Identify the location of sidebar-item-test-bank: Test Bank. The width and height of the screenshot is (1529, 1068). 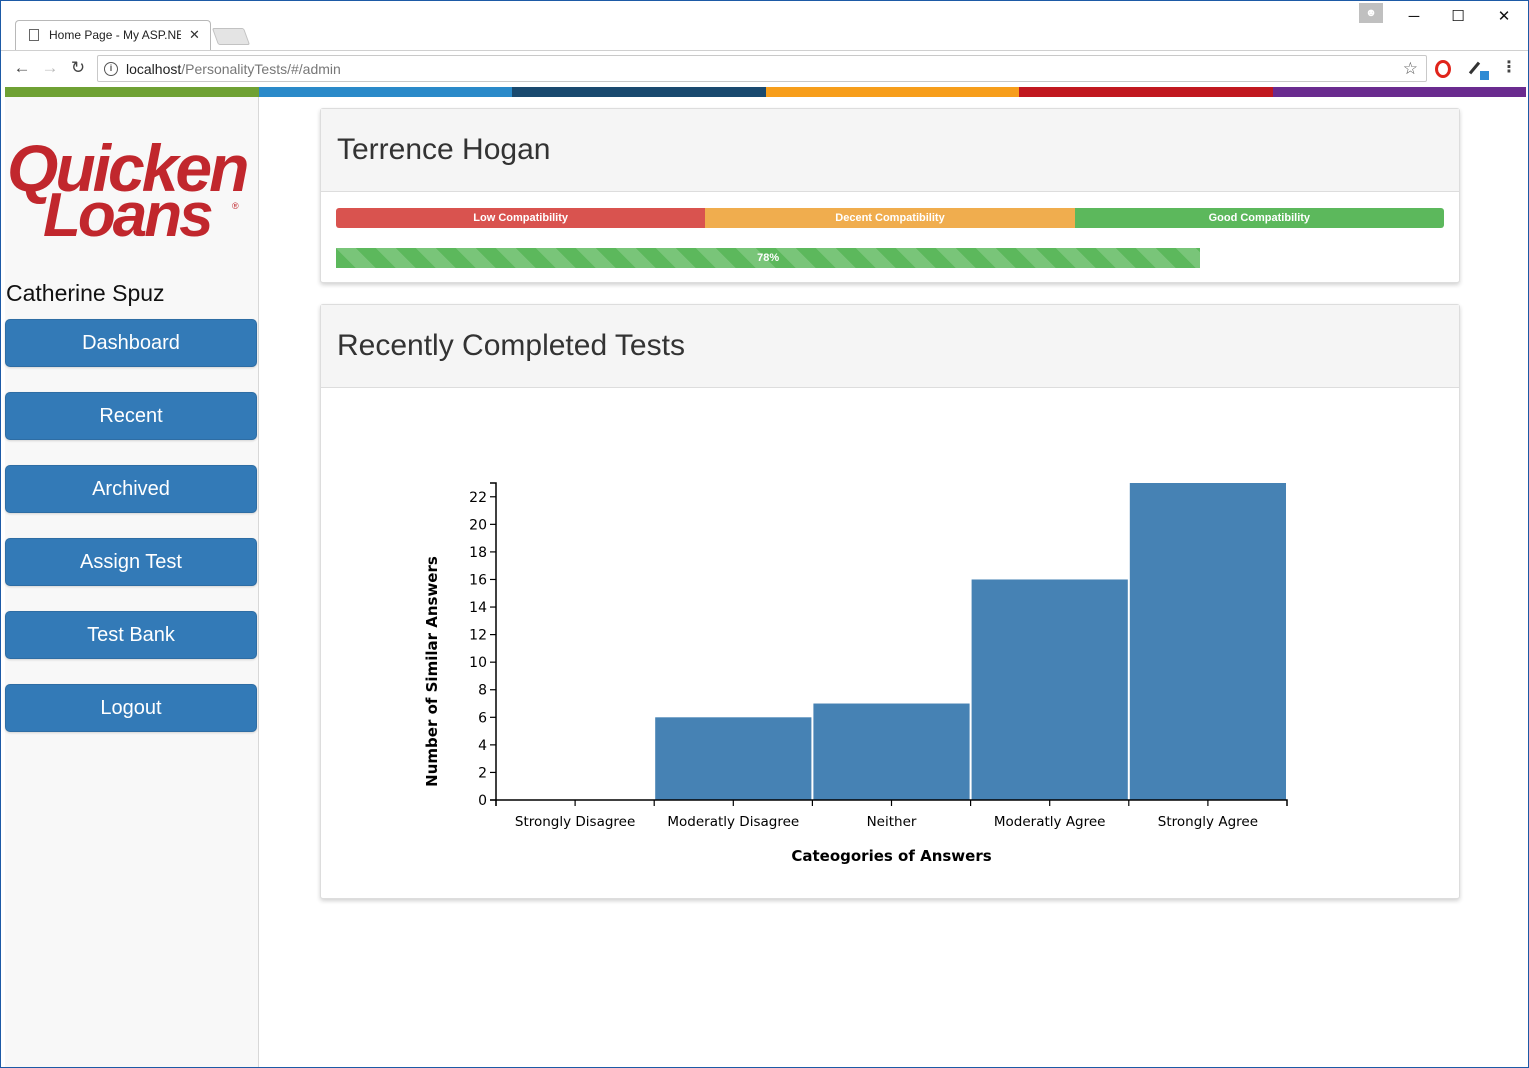
(131, 635).